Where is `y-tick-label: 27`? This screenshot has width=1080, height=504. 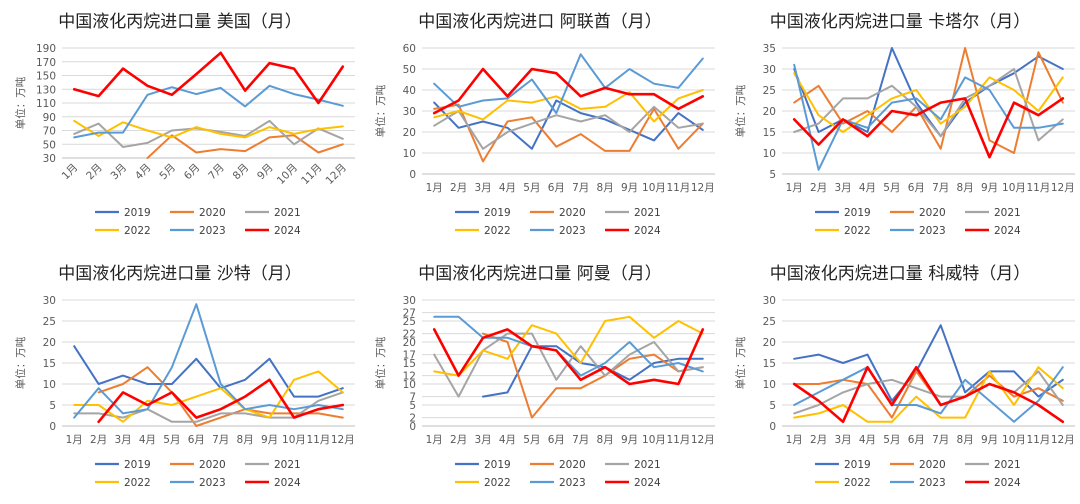 y-tick-label: 27 is located at coordinates (409, 314).